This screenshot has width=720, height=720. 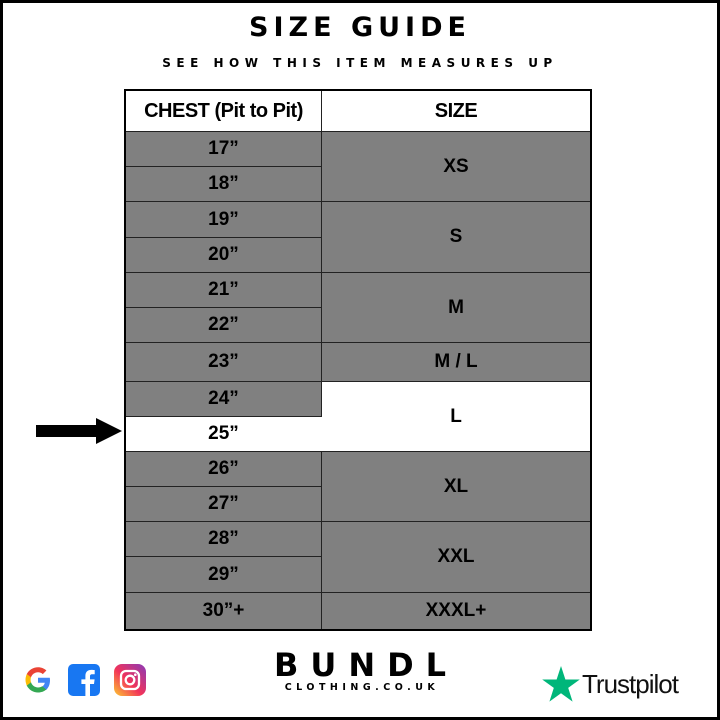 I want to click on size-cell: M / L, so click(x=456, y=362).